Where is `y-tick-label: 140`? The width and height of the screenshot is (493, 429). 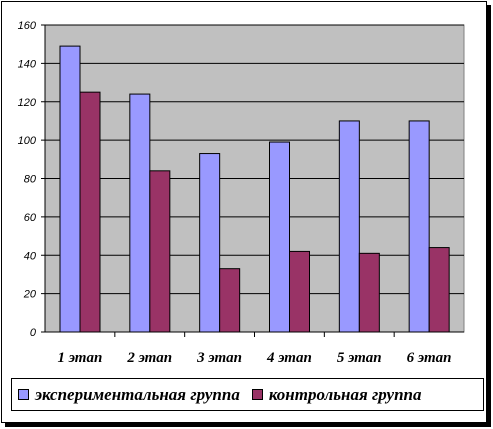
y-tick-label: 140 is located at coordinates (27, 64).